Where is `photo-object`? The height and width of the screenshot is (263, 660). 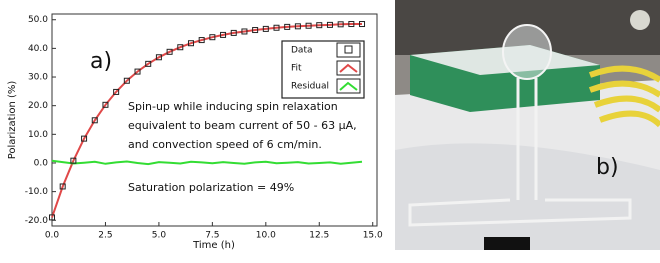 photo-object is located at coordinates (640, 20).